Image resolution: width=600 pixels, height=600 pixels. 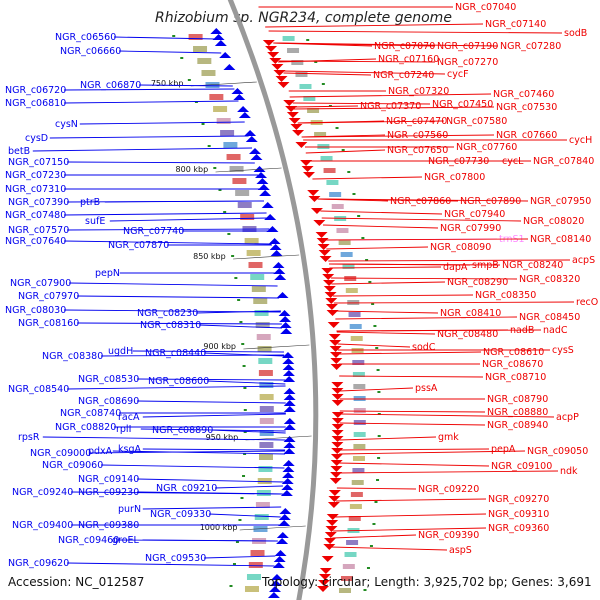 I want to click on reverse-gene-label: NGR_c08610, so click(x=513, y=352).